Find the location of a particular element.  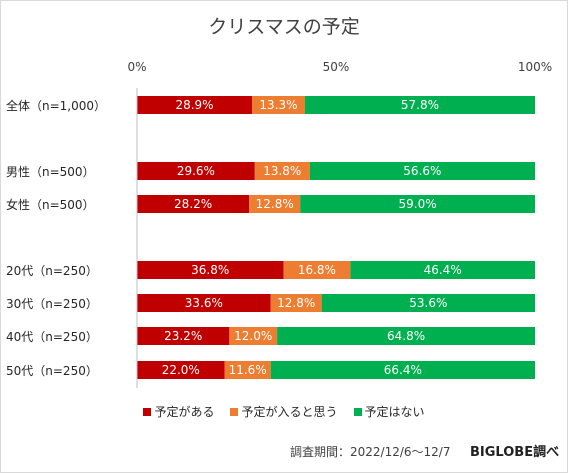

data-label: 28.2% is located at coordinates (193, 204).